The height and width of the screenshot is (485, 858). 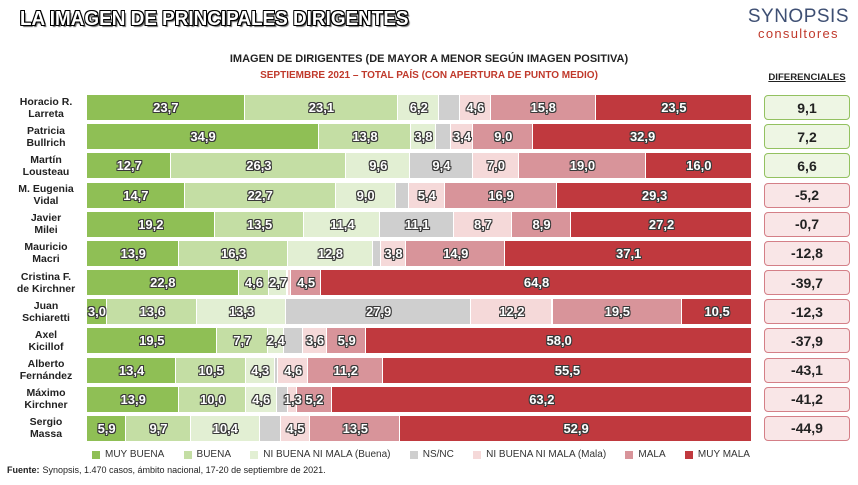 I want to click on data-label: 2,7, so click(x=278, y=283).